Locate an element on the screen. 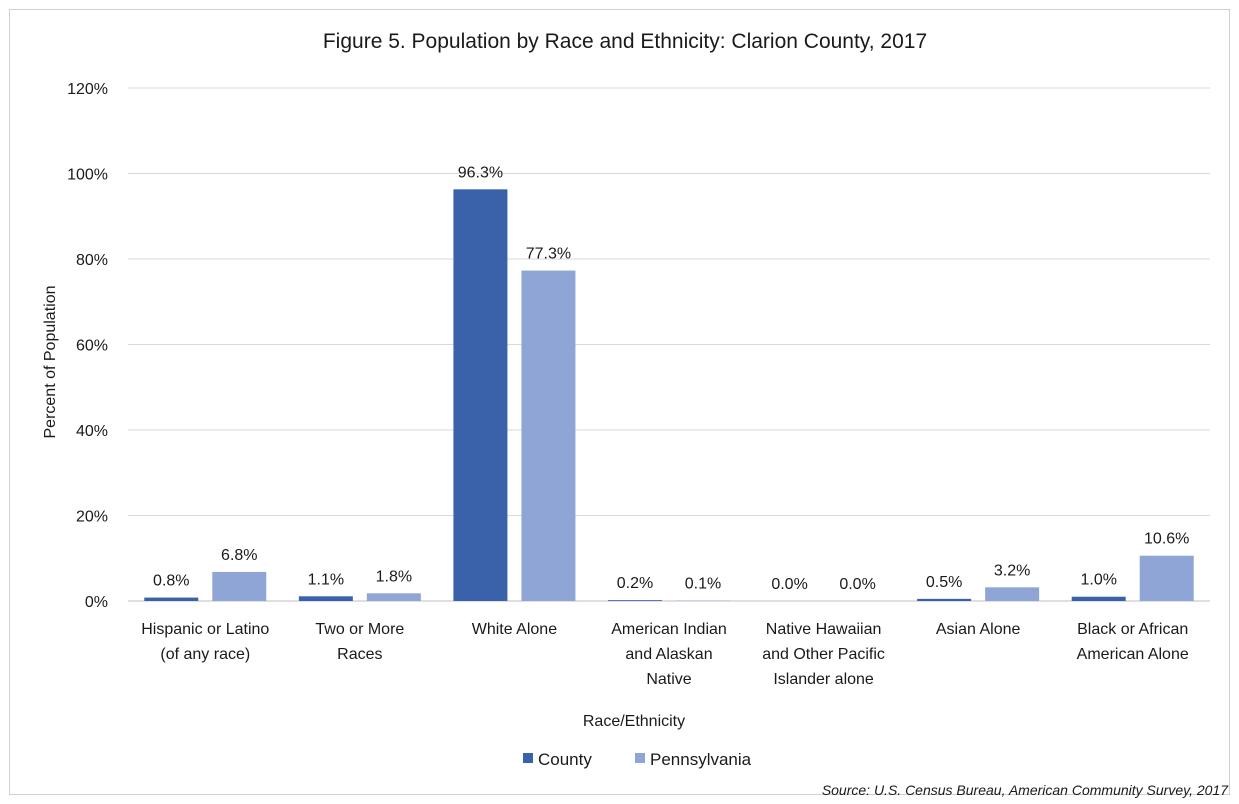  data-label: 0.1% is located at coordinates (703, 584).